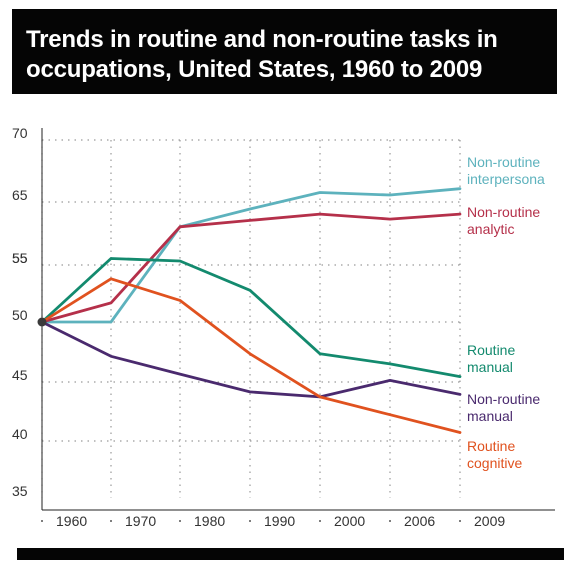 The image size is (569, 568). Describe the element at coordinates (506, 179) in the screenshot. I see `series-label: interpersona` at that location.